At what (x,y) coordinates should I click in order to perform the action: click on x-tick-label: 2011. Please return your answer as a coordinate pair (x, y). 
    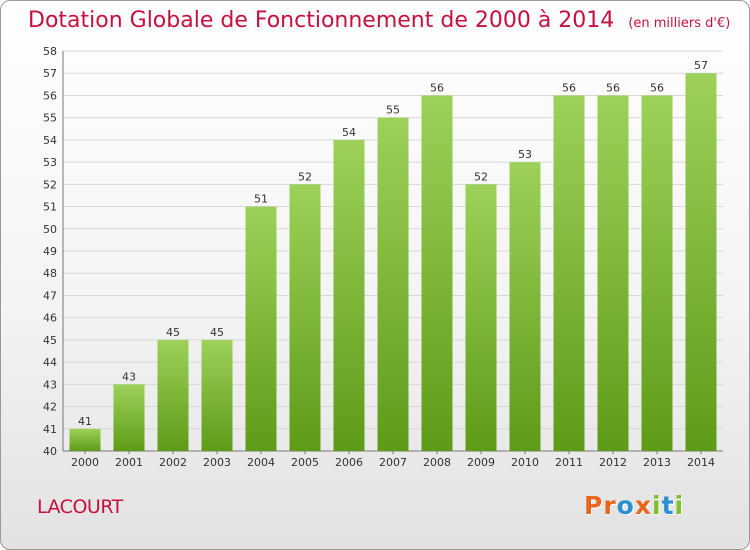
    Looking at the image, I should click on (569, 462).